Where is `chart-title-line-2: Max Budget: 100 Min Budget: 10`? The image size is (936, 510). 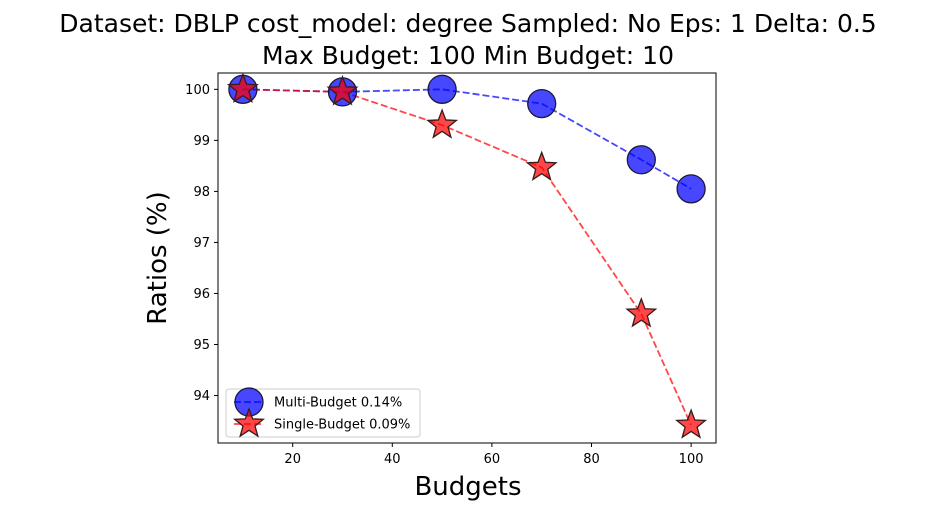
chart-title-line-2: Max Budget: 100 Min Budget: 10 is located at coordinates (468, 55).